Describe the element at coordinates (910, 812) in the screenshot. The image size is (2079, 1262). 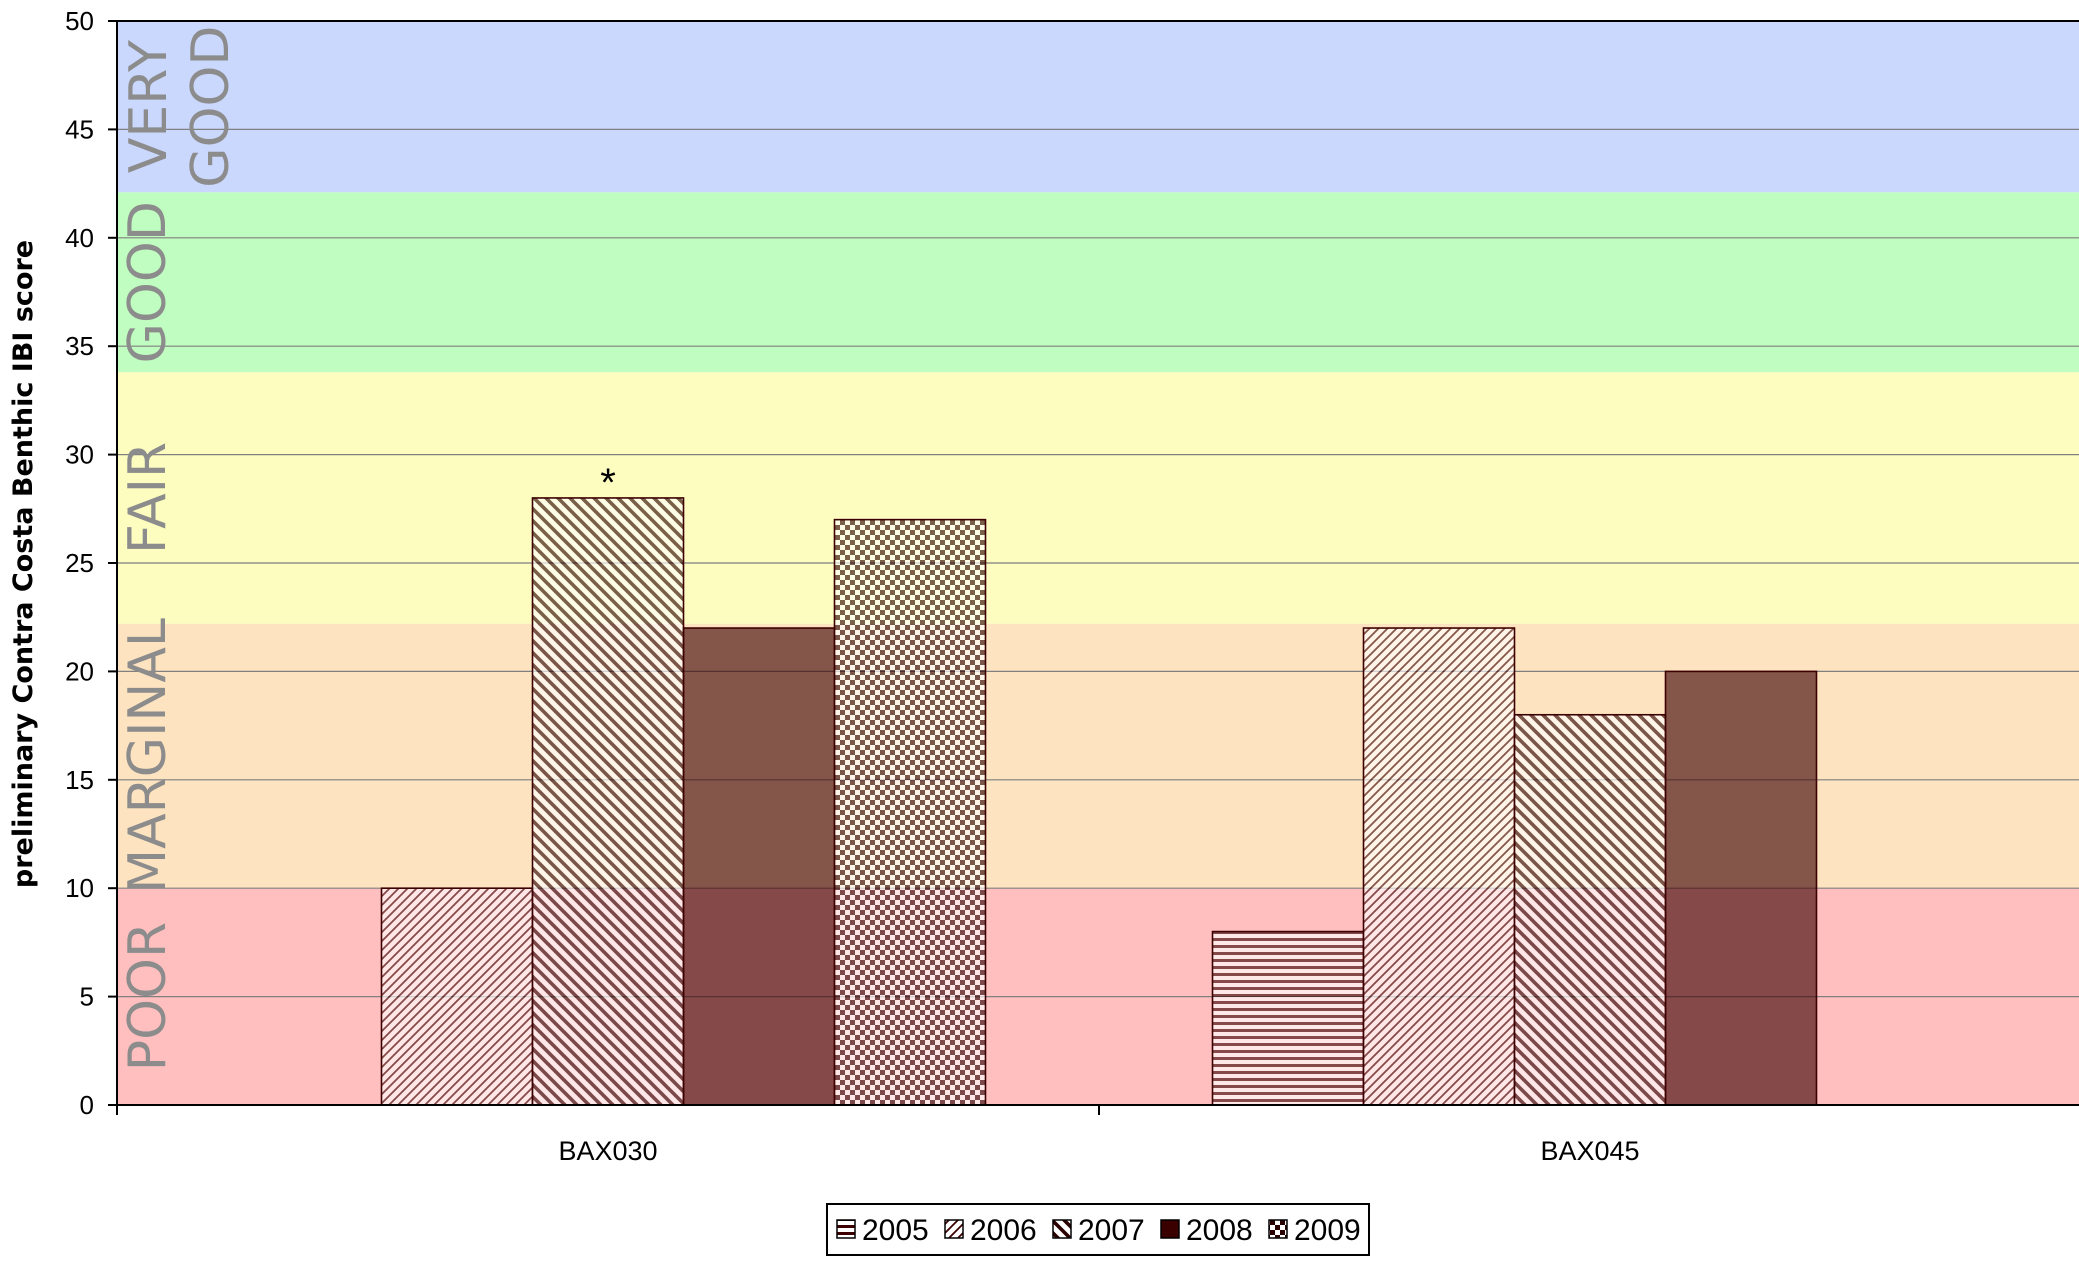
I see `bar-bax030-2009` at that location.